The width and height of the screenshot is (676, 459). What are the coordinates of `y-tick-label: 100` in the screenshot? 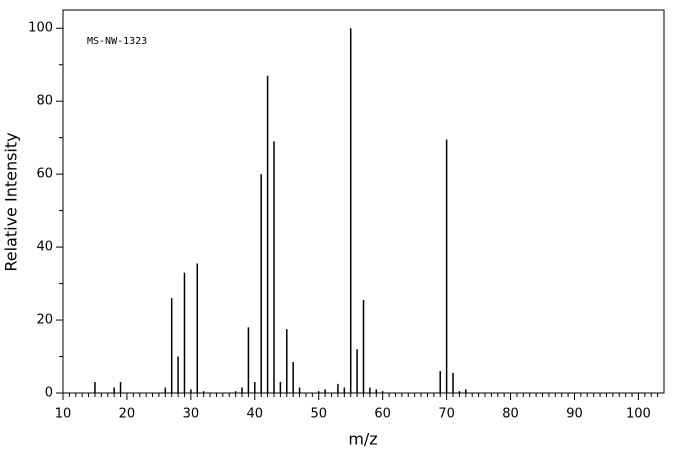 It's located at (40, 28).